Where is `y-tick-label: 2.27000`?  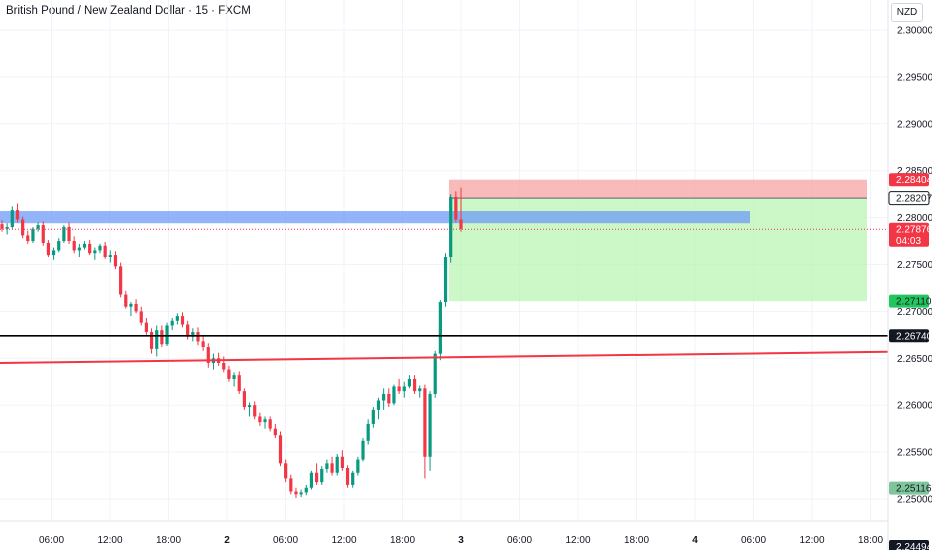 y-tick-label: 2.27000 is located at coordinates (914, 312).